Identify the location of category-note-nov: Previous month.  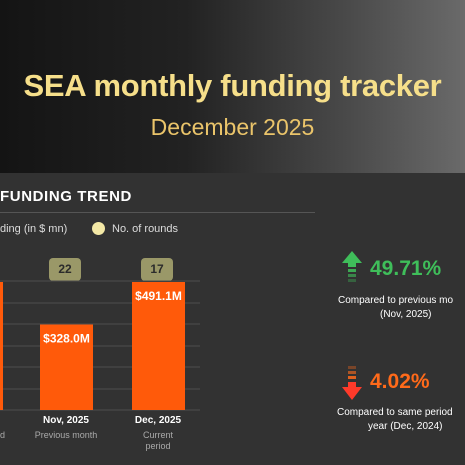
(66, 435).